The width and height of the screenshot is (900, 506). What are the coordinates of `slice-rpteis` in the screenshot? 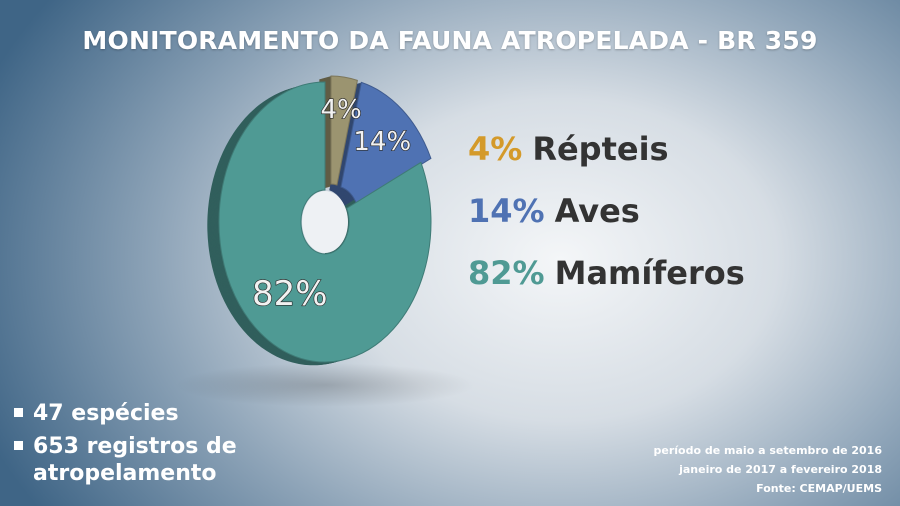 It's located at (344, 130).